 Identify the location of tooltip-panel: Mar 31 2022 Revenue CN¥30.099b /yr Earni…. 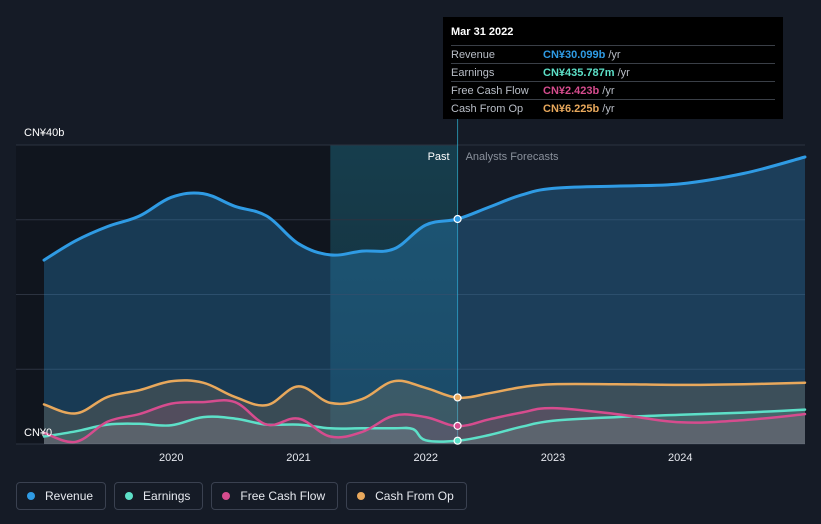
(613, 68).